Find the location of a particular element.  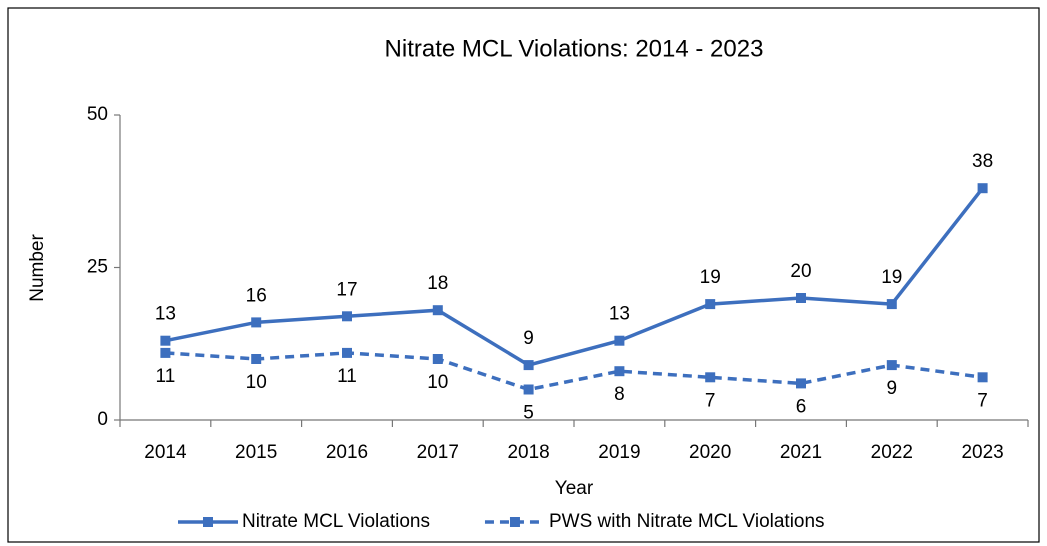

x-tick-label: 2023 is located at coordinates (982, 452).